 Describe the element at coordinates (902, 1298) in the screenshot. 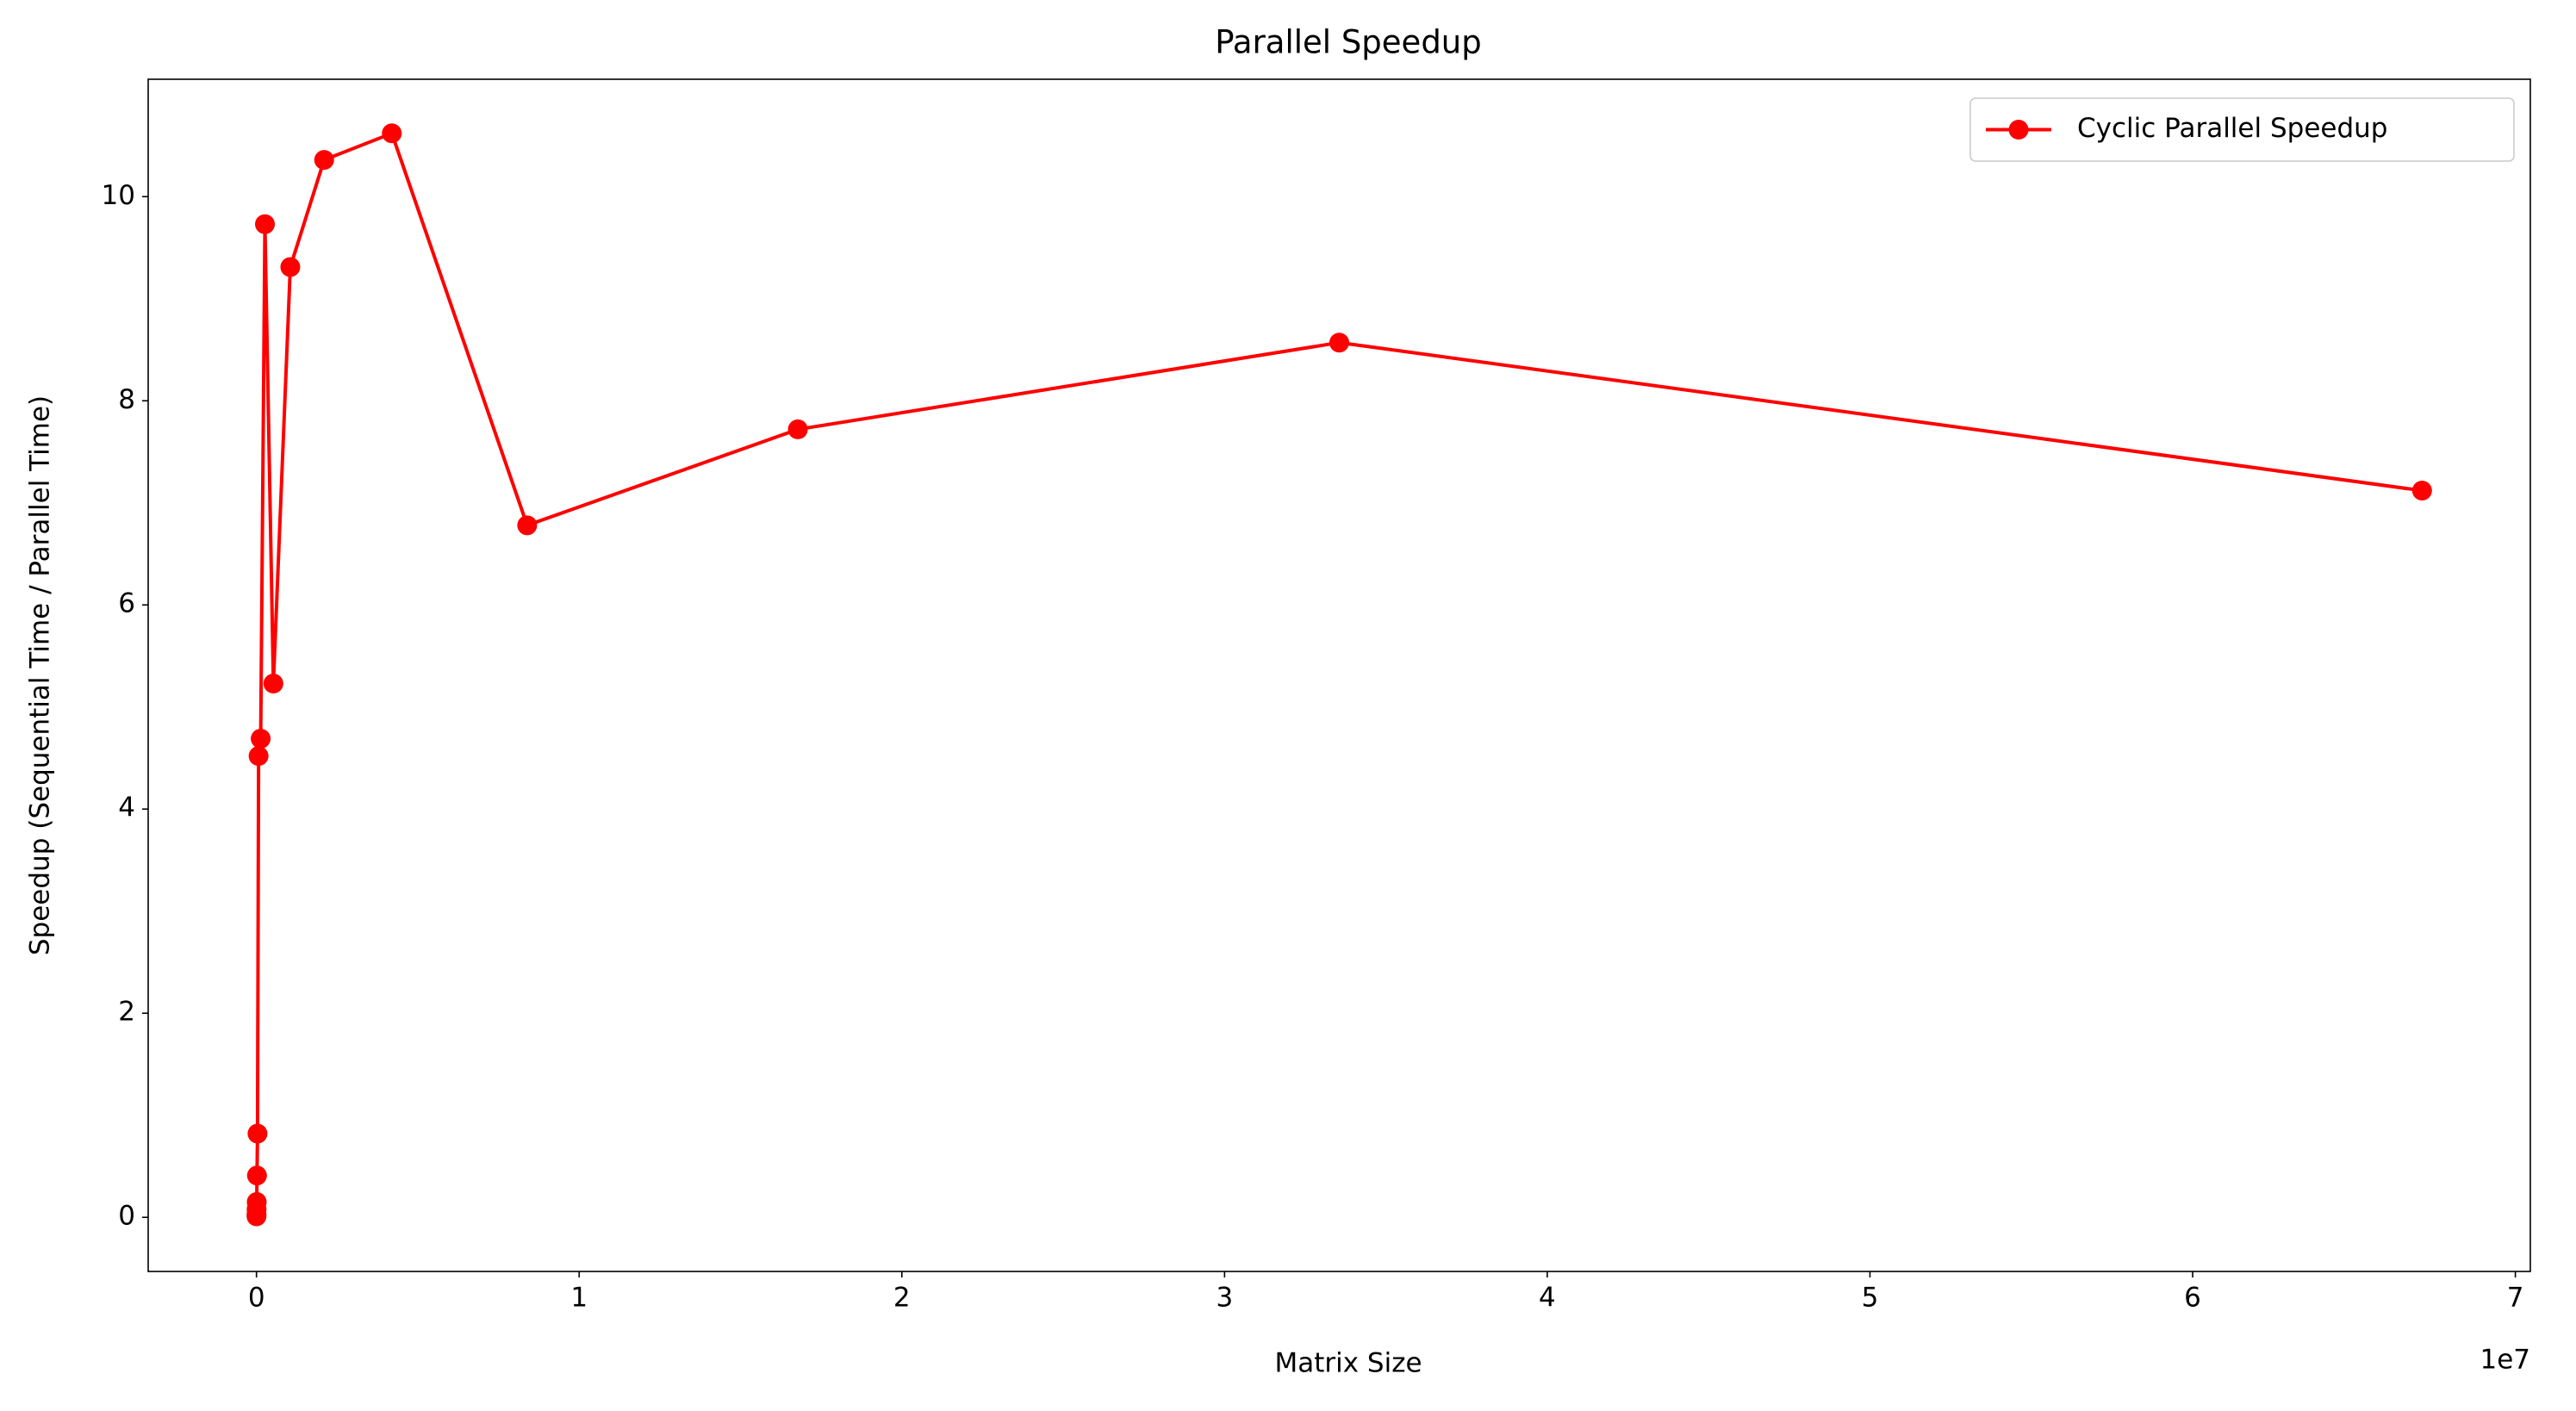

I see `x-tick-label: 2` at that location.